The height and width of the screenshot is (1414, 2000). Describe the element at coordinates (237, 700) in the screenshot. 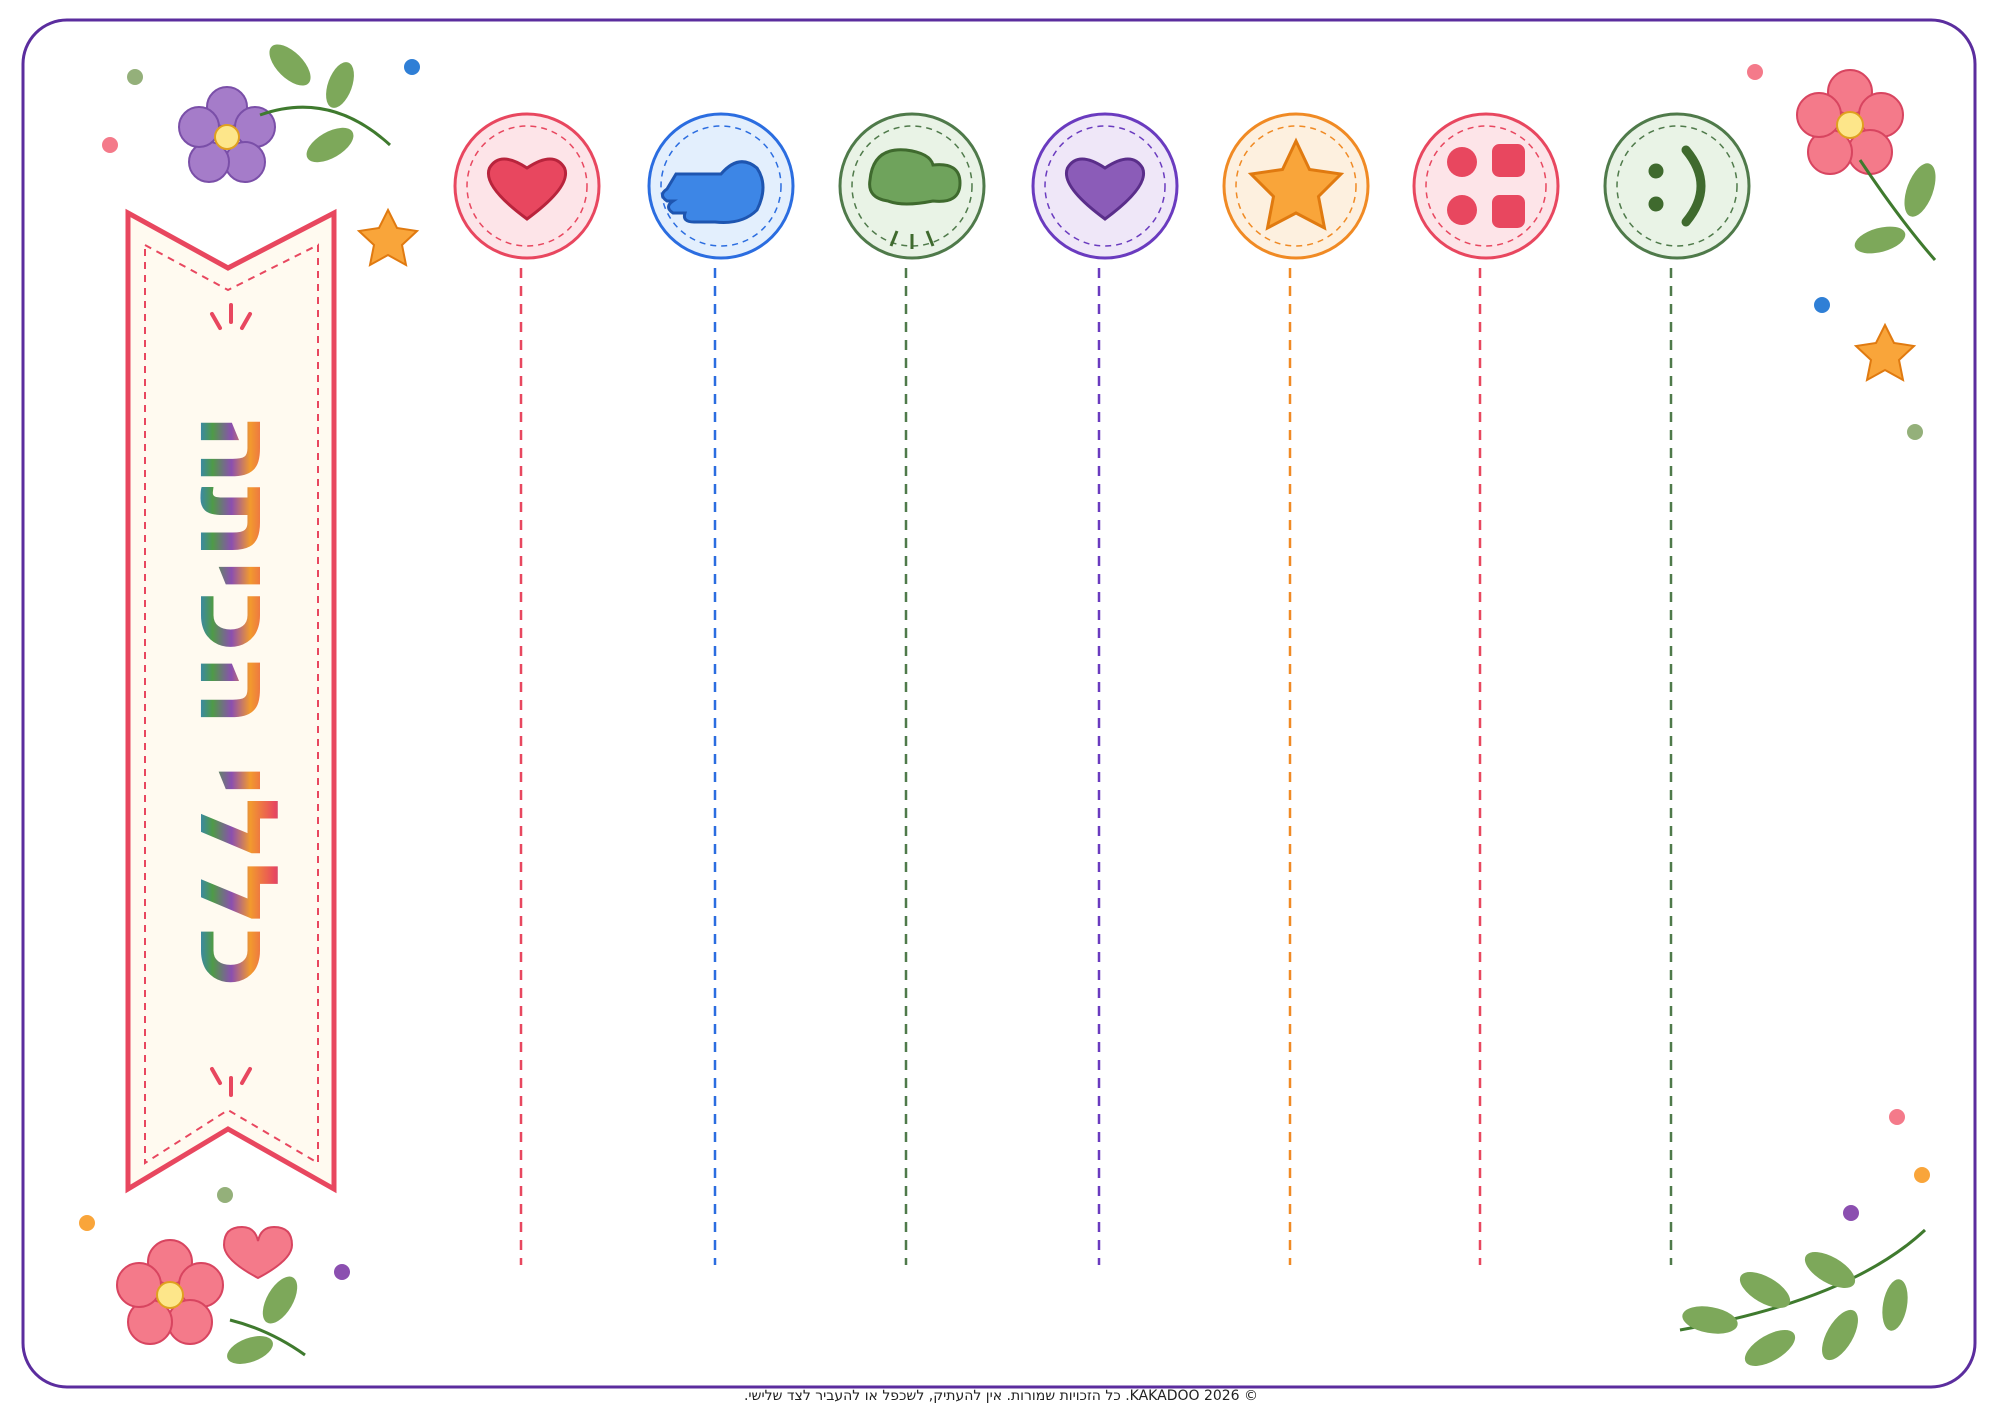

I see `title: כללי הכיתה` at that location.